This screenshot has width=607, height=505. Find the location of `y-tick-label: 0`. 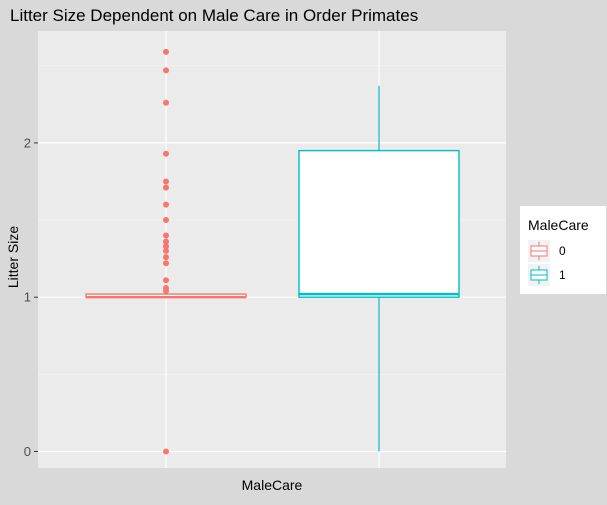

y-tick-label: 0 is located at coordinates (27, 451).